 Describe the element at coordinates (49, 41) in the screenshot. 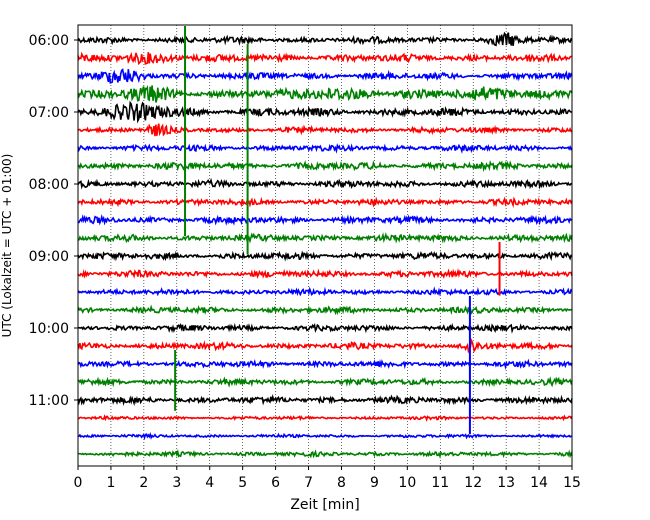

I see `y-tick-label: 06:00` at that location.